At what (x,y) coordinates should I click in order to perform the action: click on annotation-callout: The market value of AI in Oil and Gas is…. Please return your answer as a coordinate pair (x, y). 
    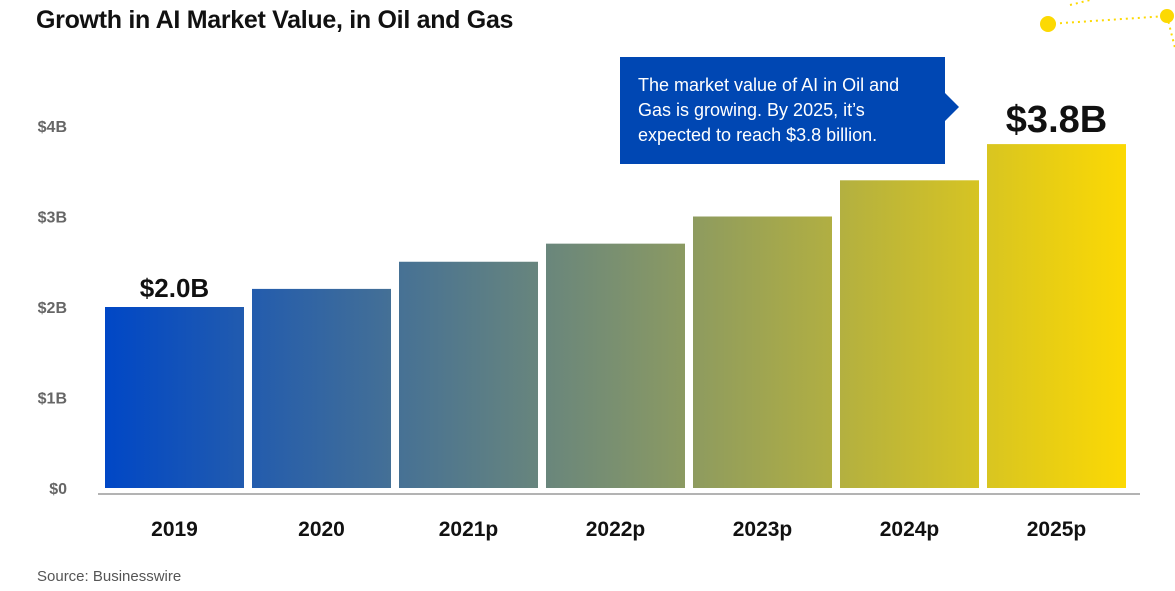
    Looking at the image, I should click on (782, 110).